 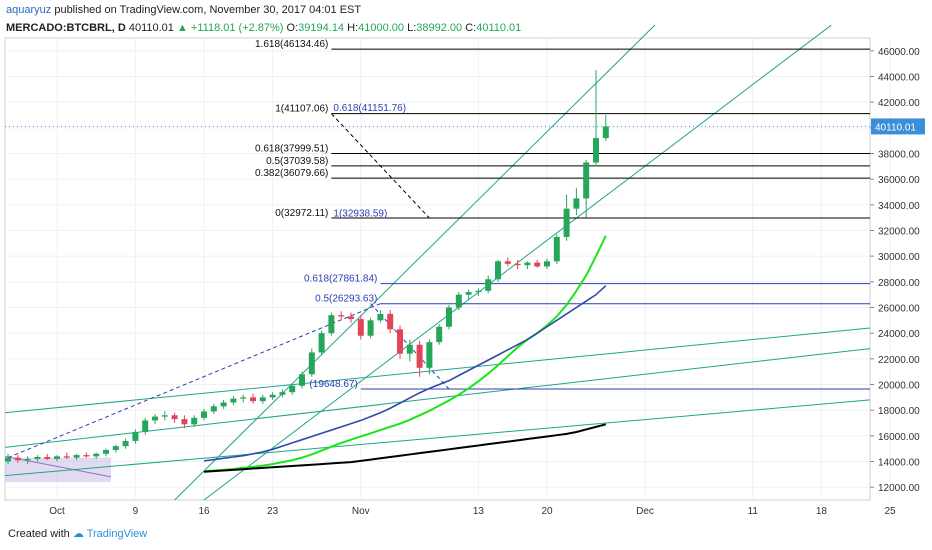 What do you see at coordinates (899, 437) in the screenshot?
I see `y-tick-label: 16000.00` at bounding box center [899, 437].